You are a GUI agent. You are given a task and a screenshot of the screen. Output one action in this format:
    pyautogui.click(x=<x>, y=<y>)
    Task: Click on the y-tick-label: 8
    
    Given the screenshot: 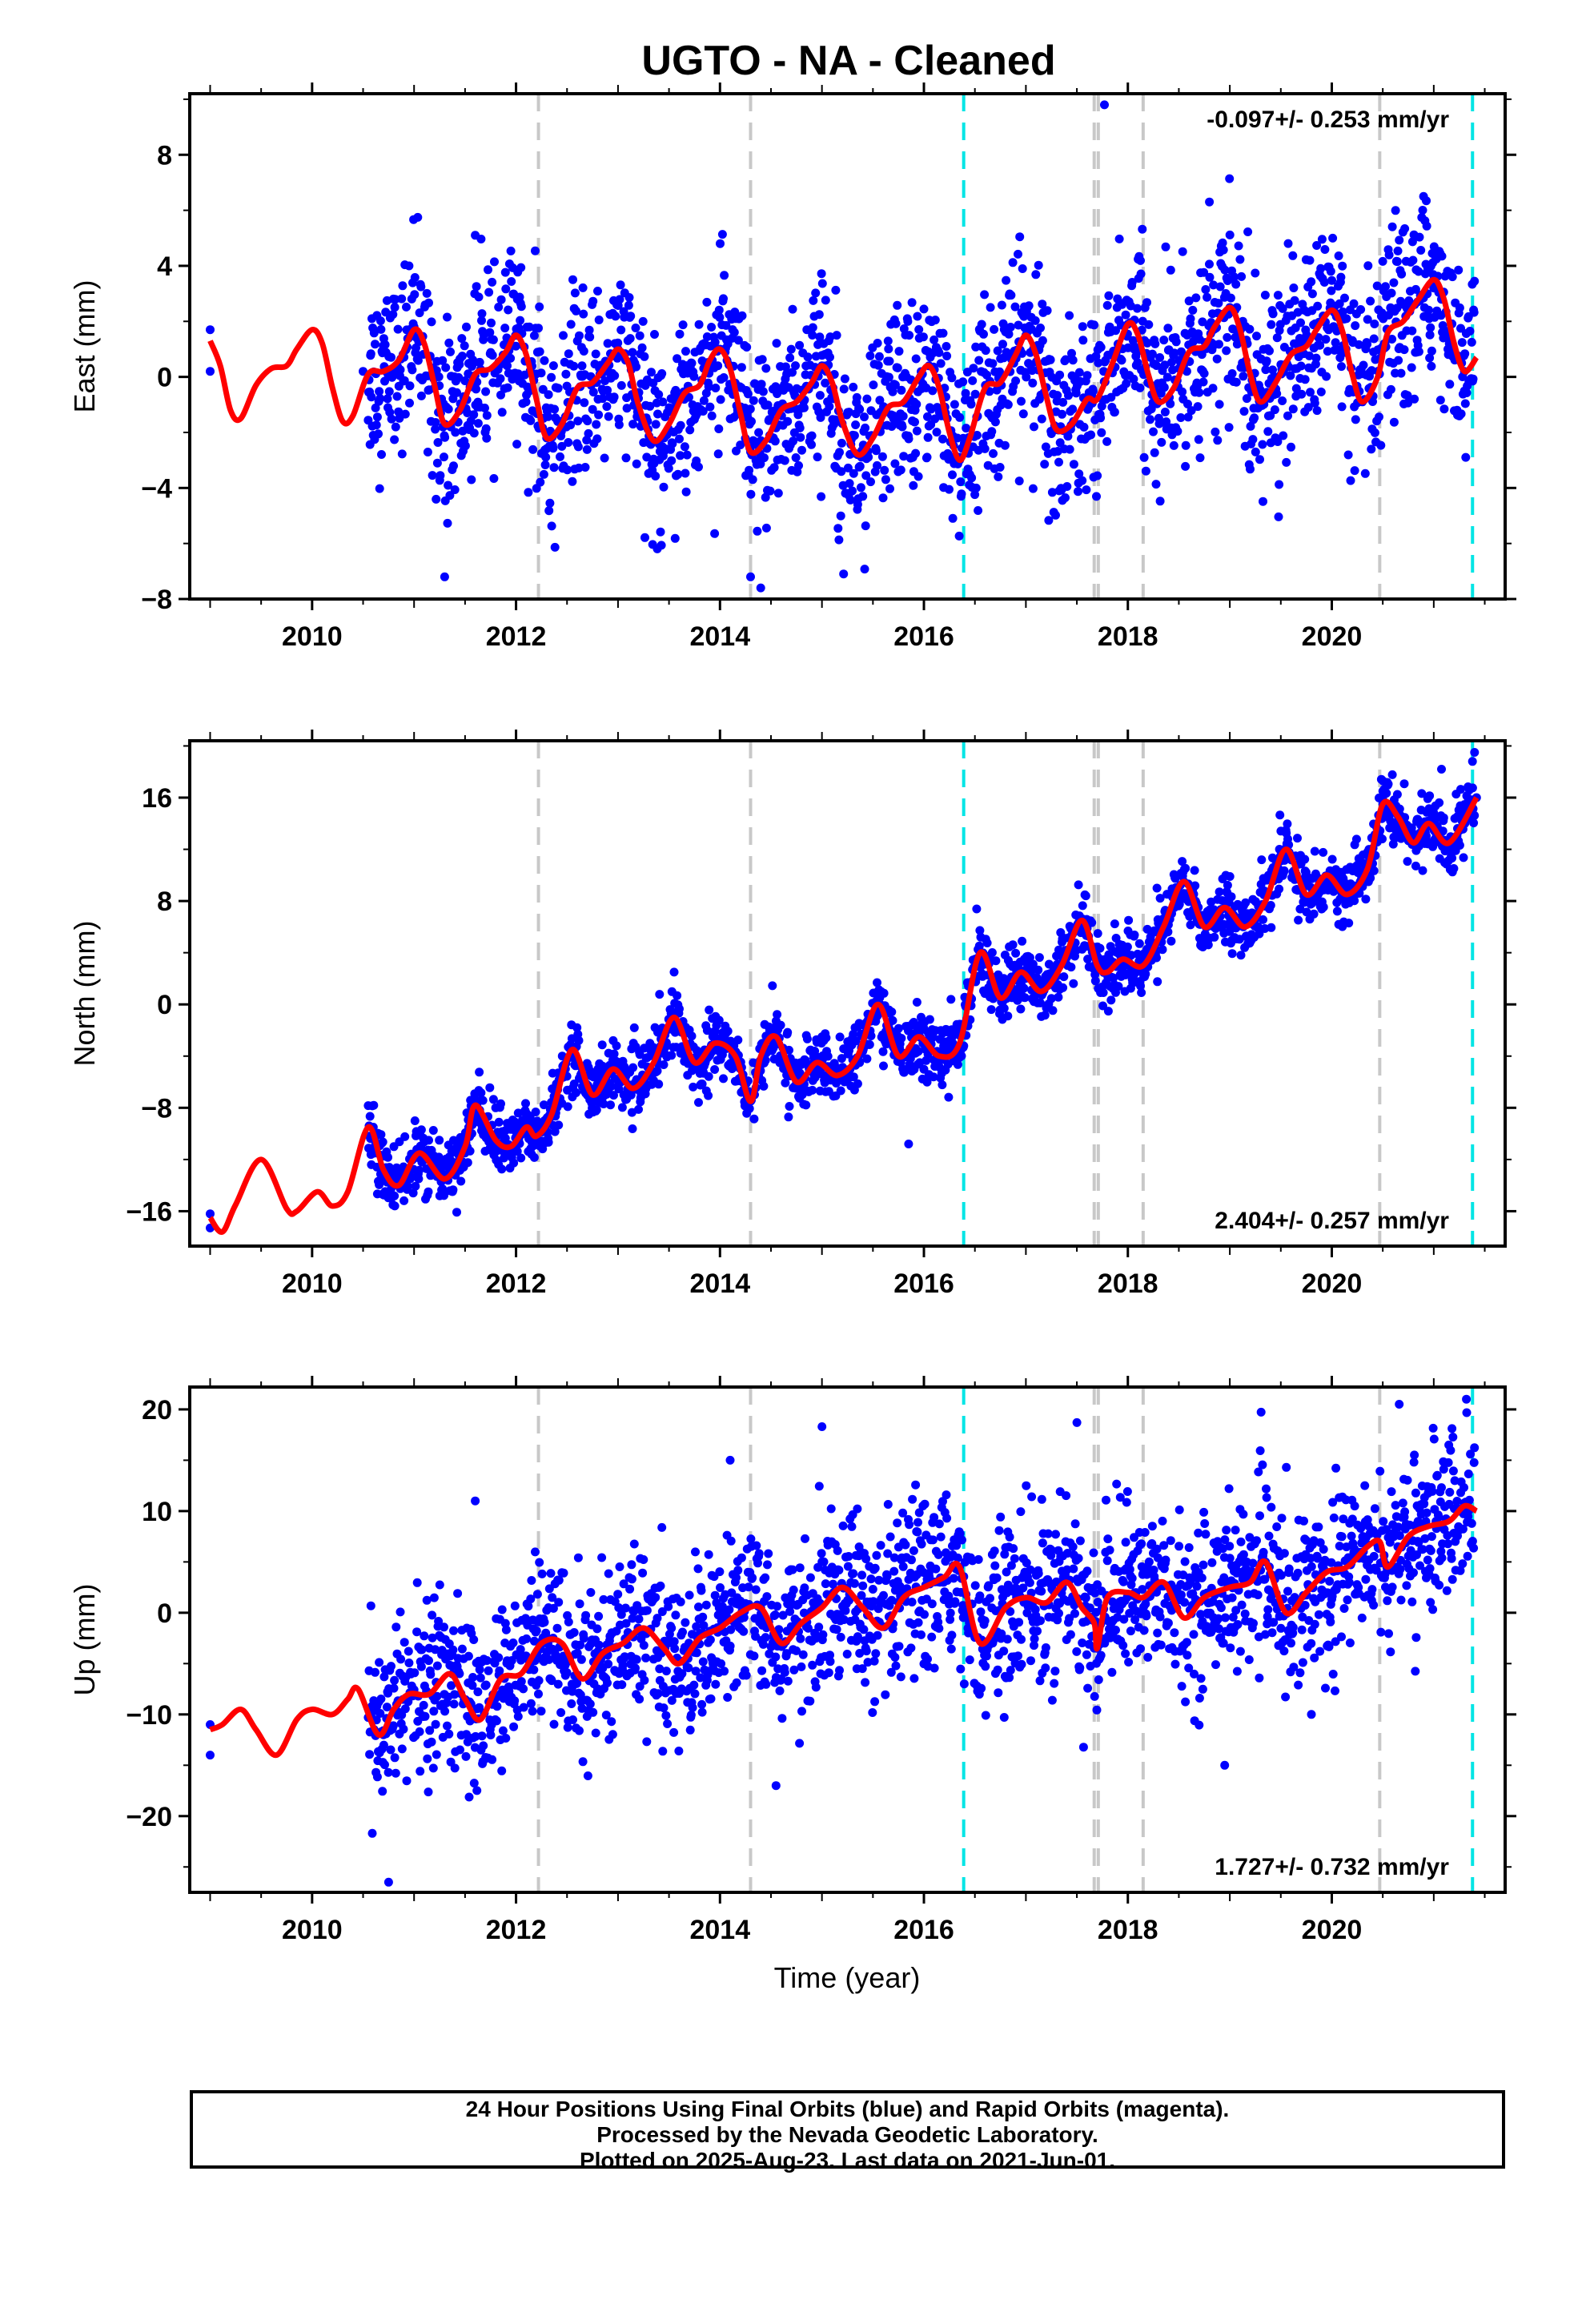 What is the action you would take?
    pyautogui.click(x=164, y=902)
    